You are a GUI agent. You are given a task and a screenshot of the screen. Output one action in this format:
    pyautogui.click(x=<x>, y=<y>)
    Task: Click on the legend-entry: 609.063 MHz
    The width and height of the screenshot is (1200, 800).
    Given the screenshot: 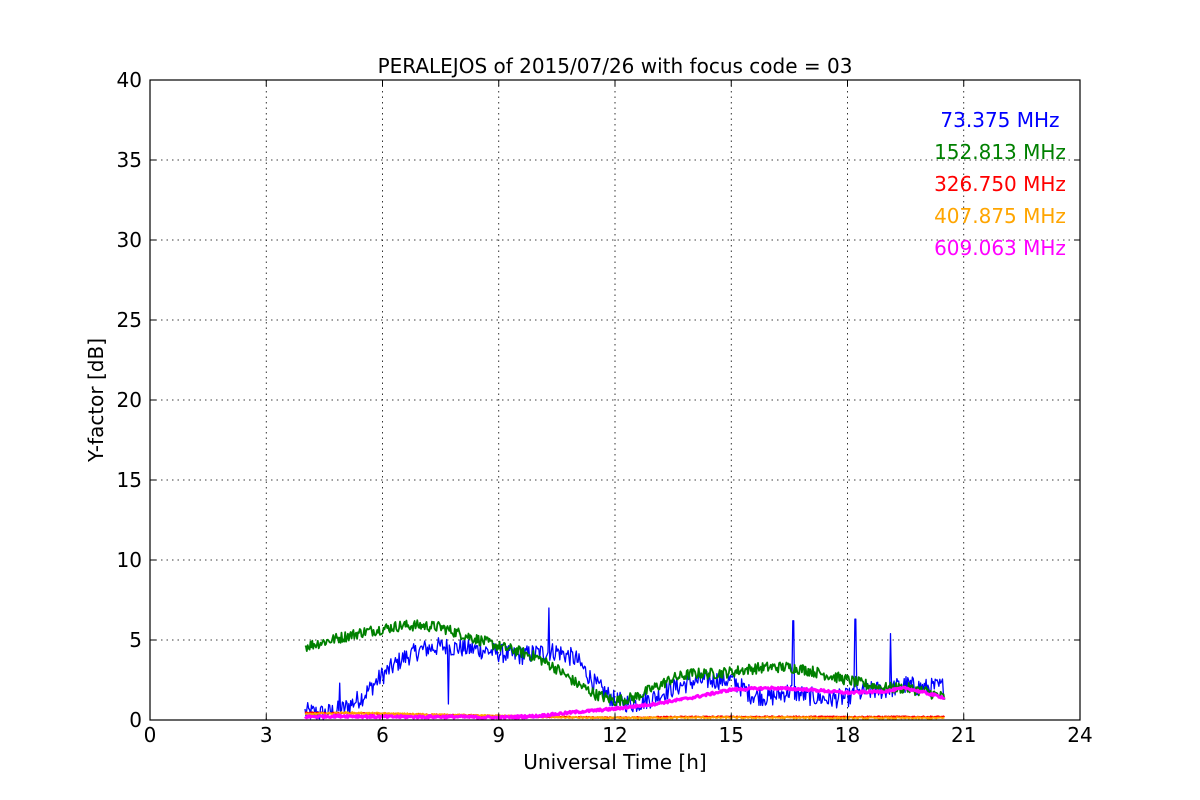 What is the action you would take?
    pyautogui.click(x=1000, y=248)
    